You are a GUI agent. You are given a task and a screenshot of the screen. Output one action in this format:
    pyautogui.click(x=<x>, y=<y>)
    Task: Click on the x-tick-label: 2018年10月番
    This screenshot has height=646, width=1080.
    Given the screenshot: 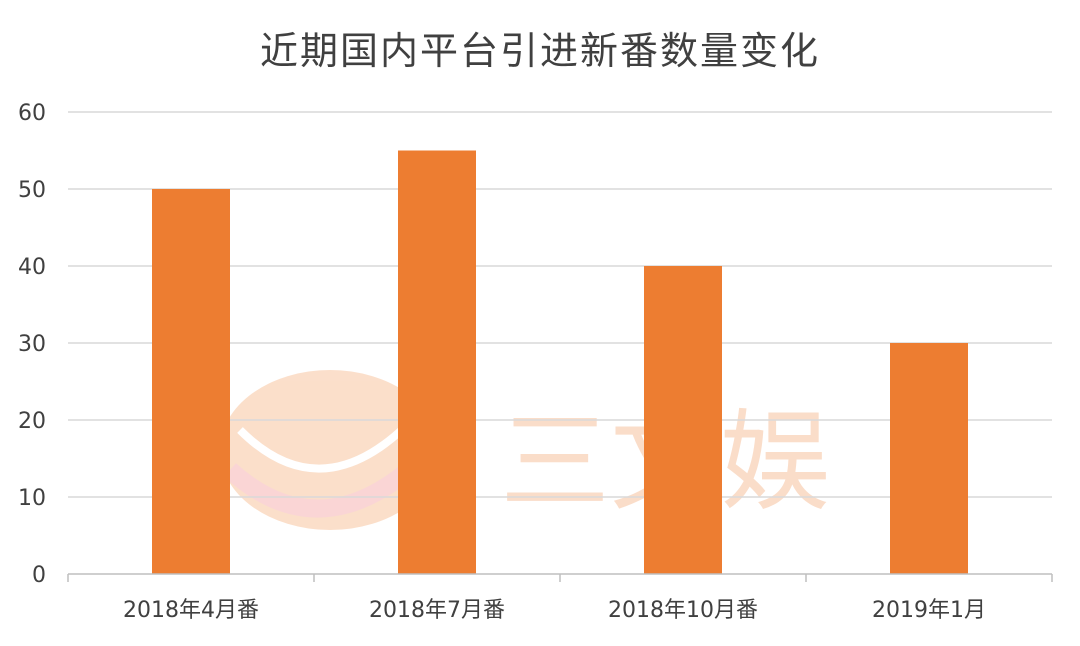 What is the action you would take?
    pyautogui.click(x=683, y=610)
    